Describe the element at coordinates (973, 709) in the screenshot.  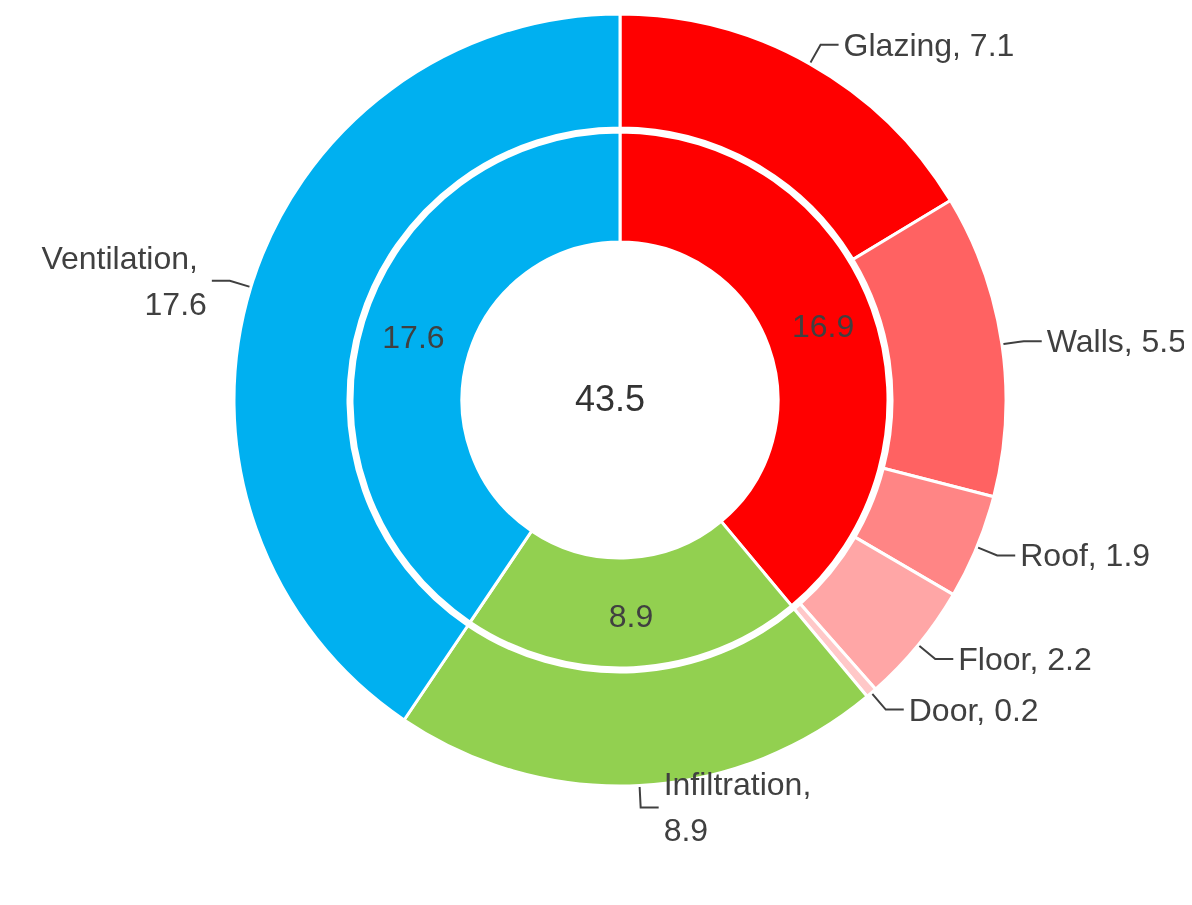
I see `data-label: Door, 0.2` at that location.